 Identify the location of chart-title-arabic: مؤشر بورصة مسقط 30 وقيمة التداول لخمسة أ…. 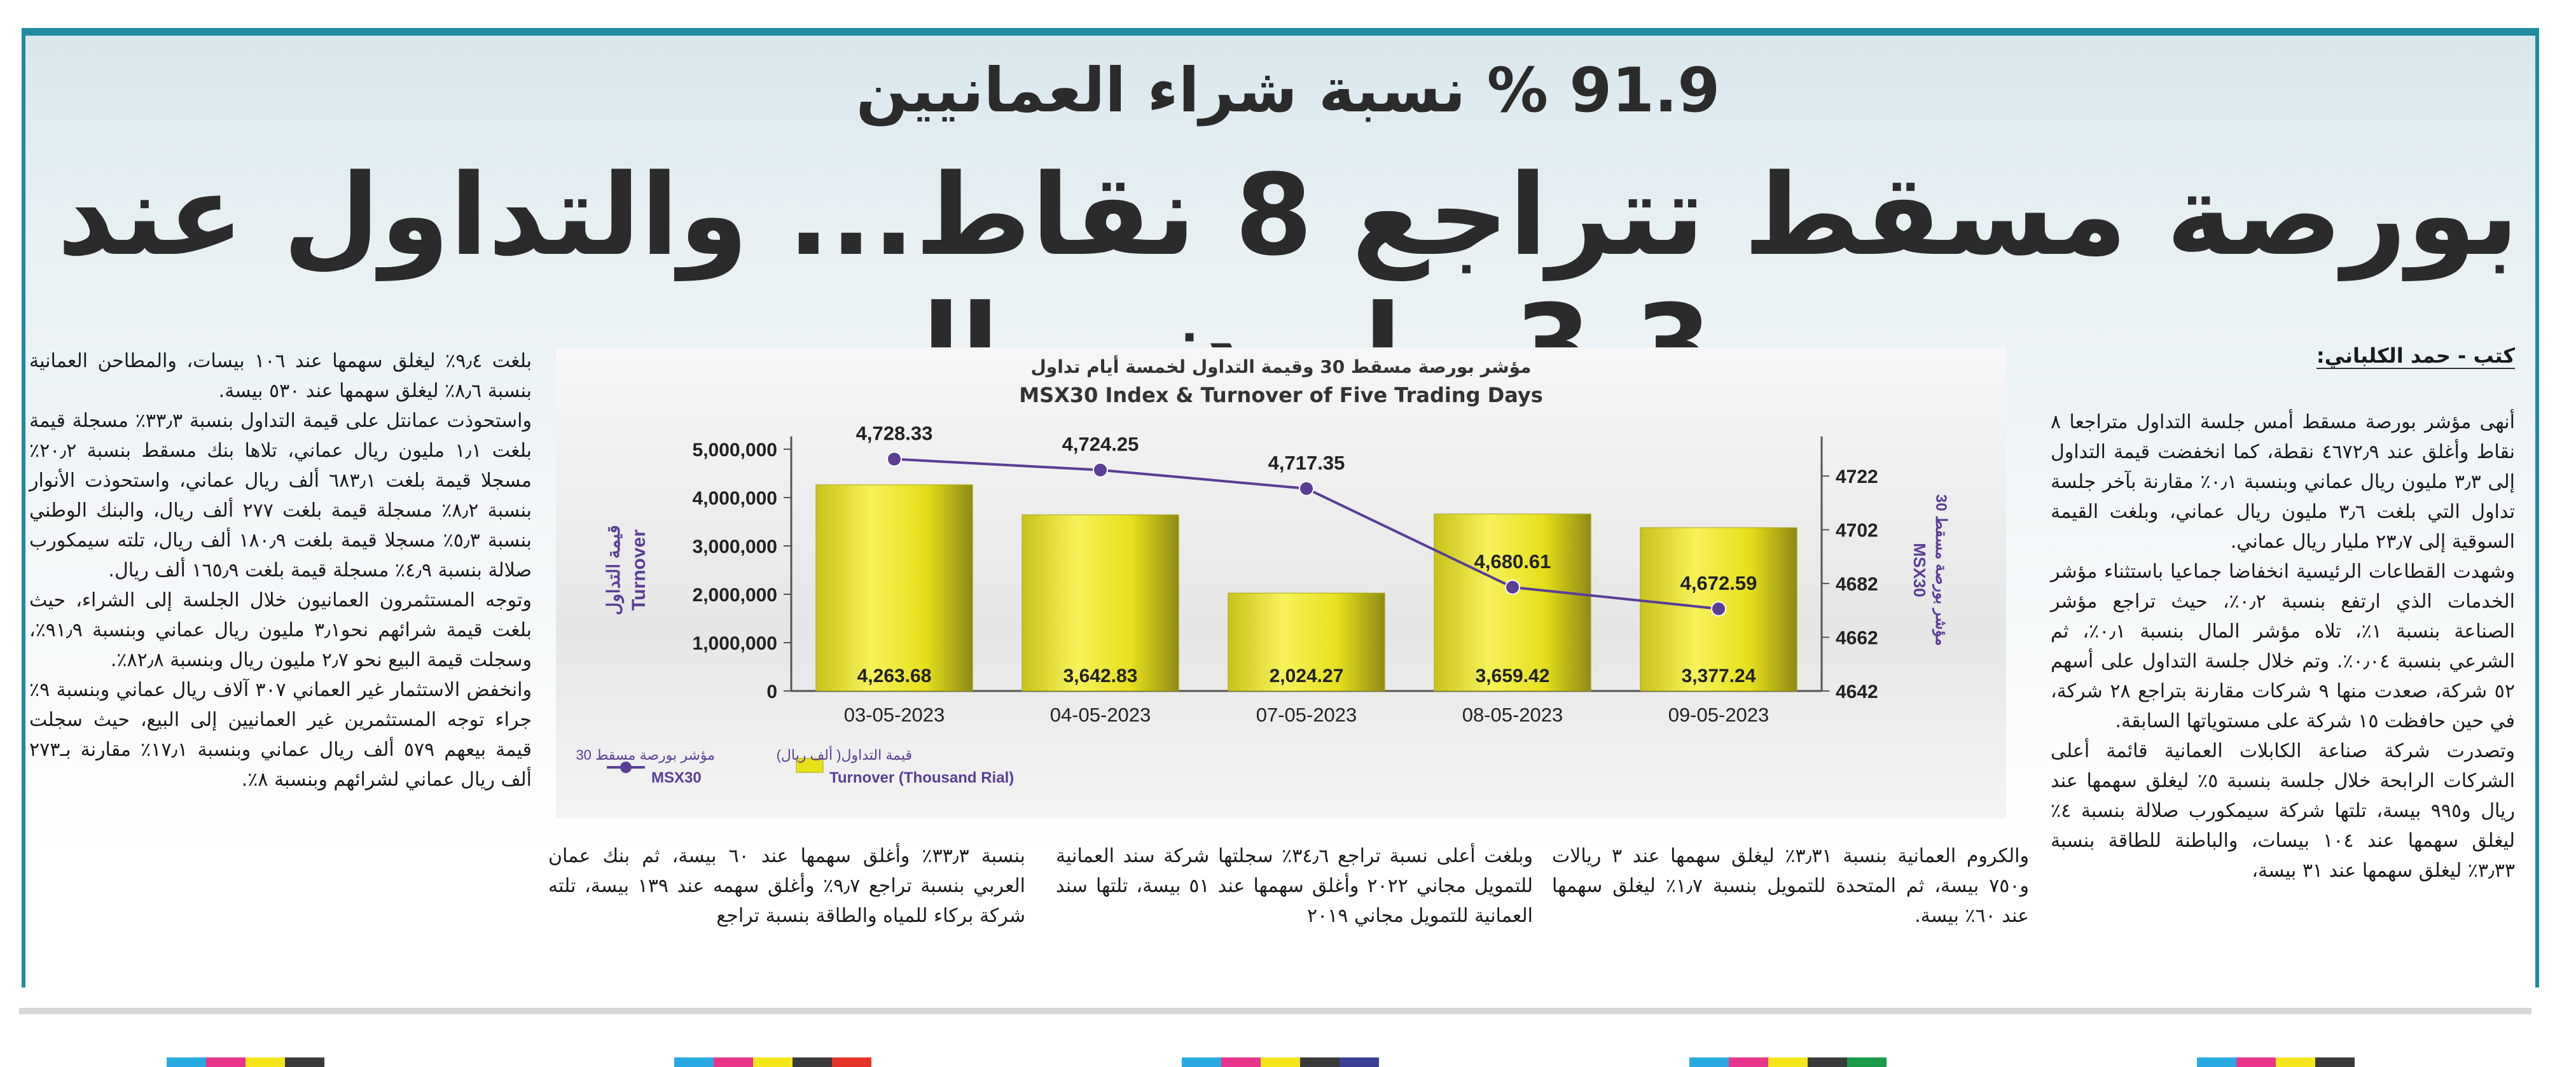
(1281, 367).